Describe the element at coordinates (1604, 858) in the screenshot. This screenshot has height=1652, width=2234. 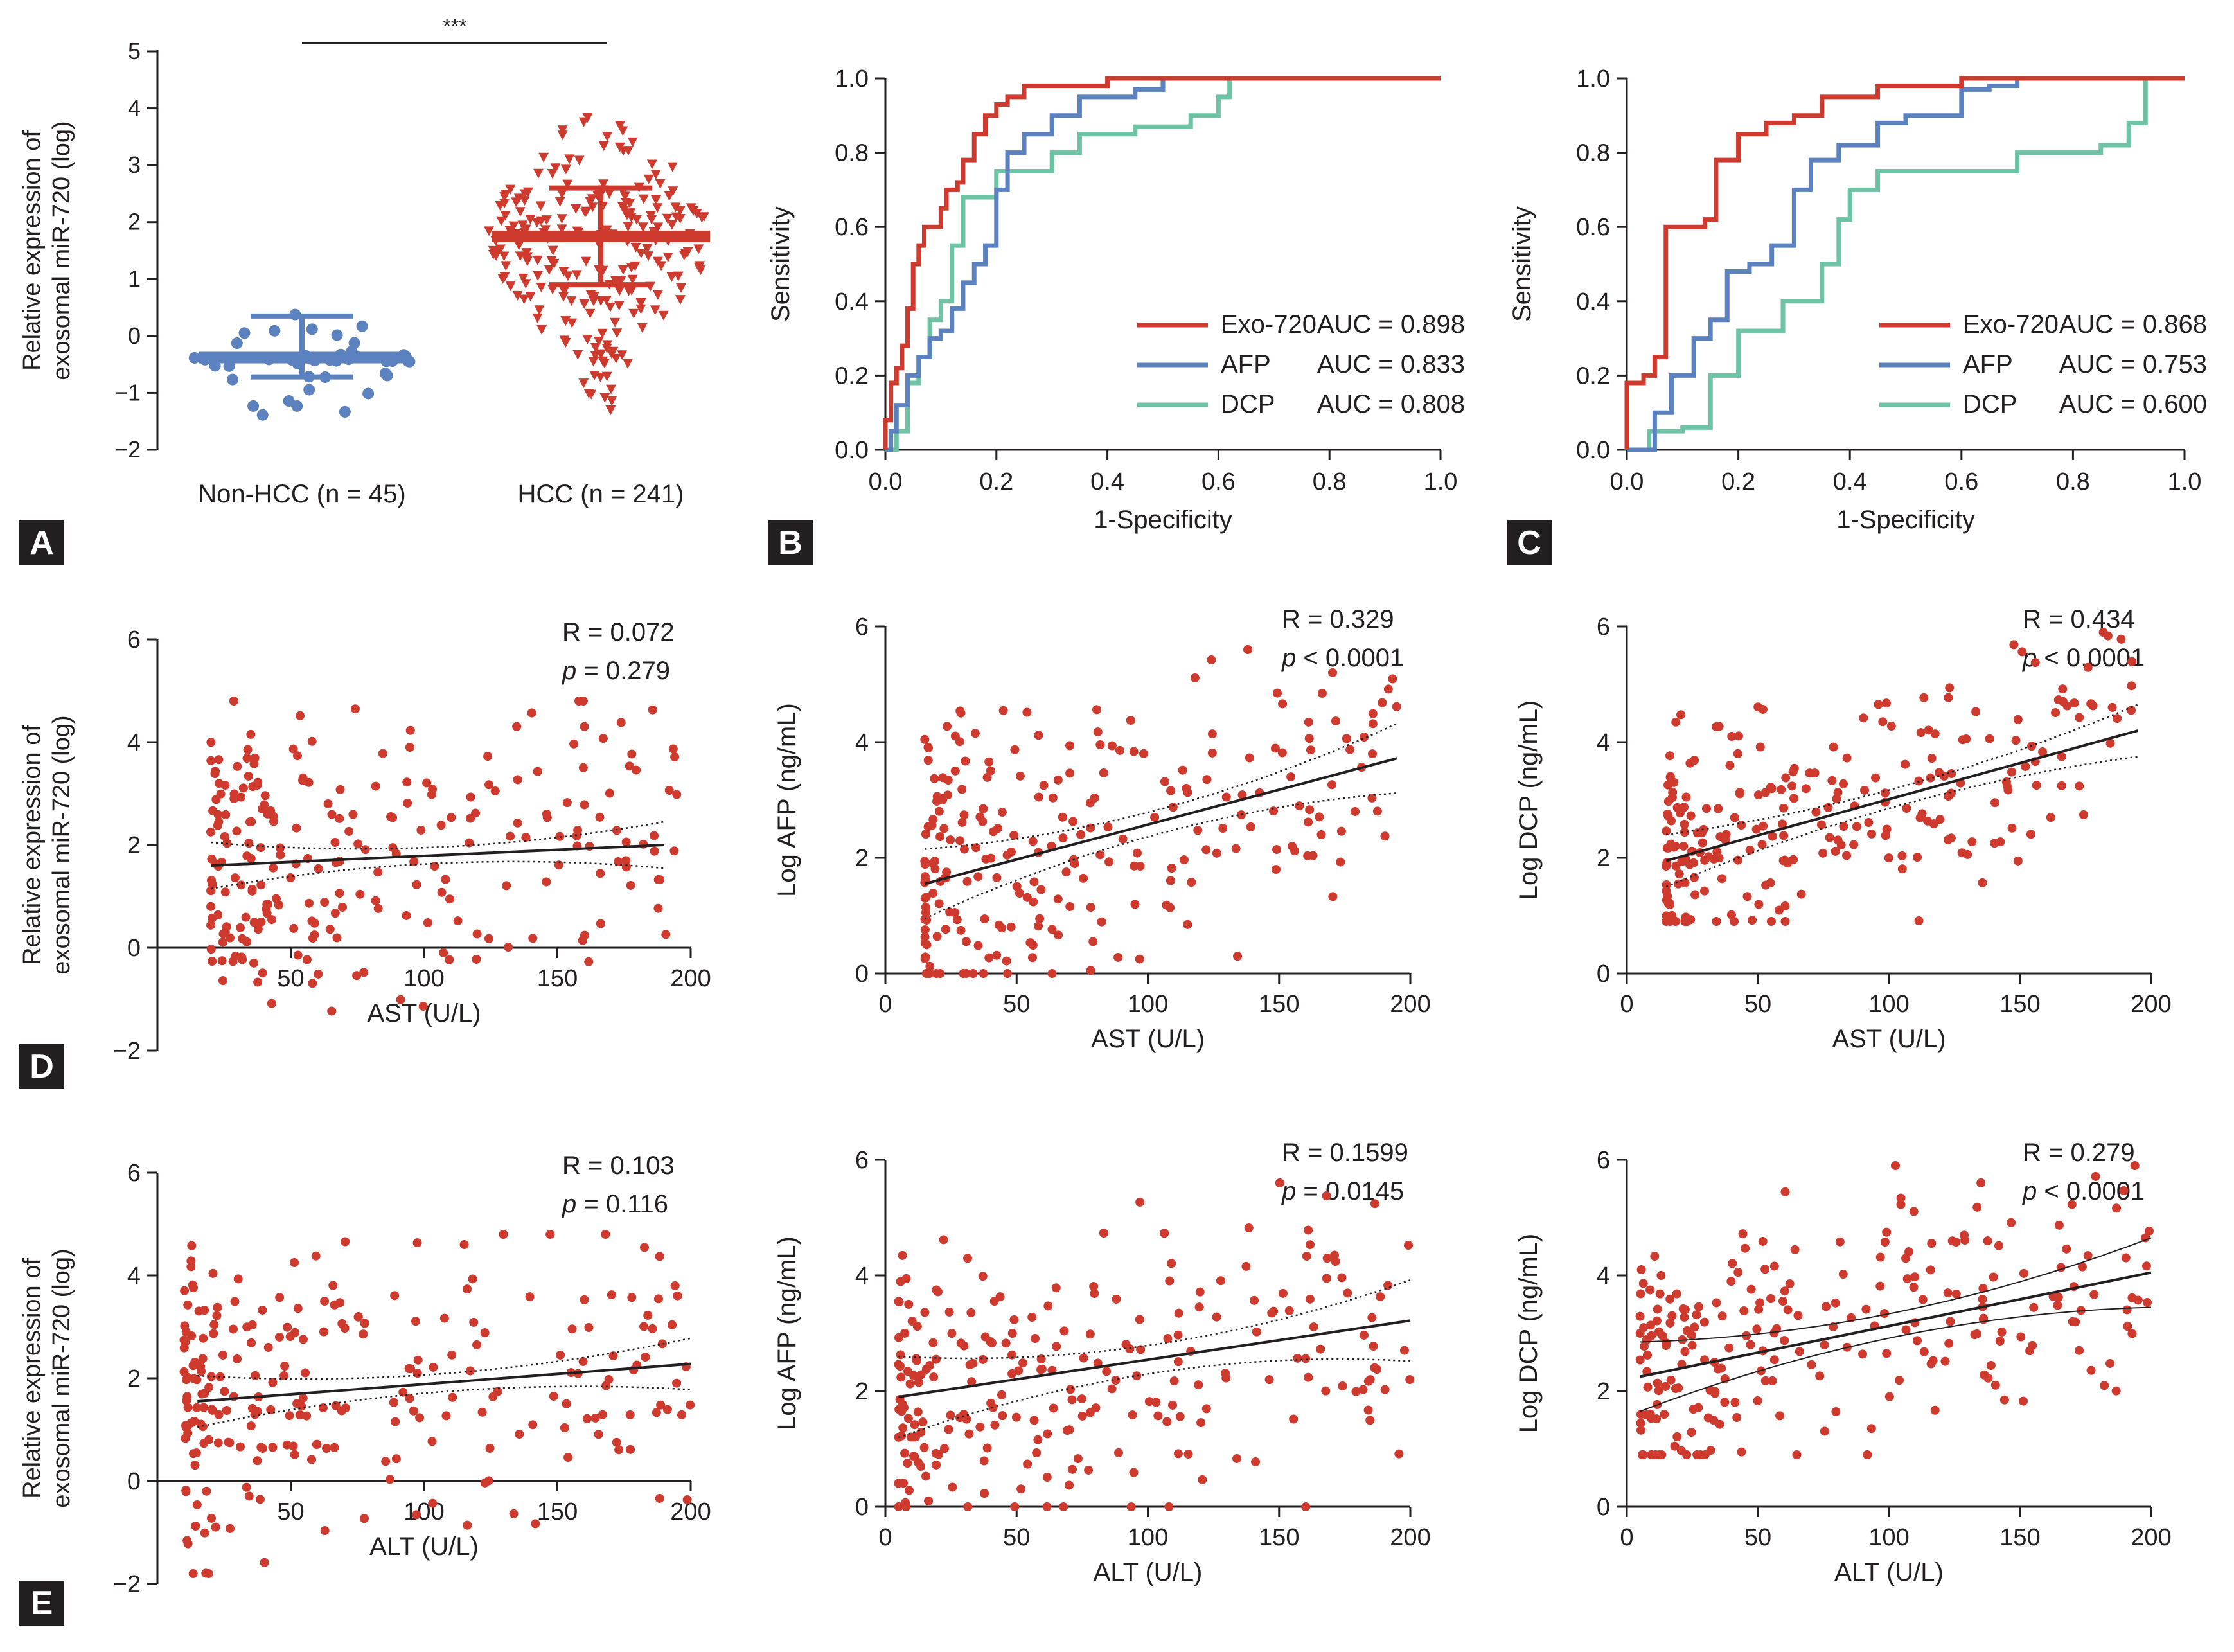
I see `y-tick-label: 2` at that location.